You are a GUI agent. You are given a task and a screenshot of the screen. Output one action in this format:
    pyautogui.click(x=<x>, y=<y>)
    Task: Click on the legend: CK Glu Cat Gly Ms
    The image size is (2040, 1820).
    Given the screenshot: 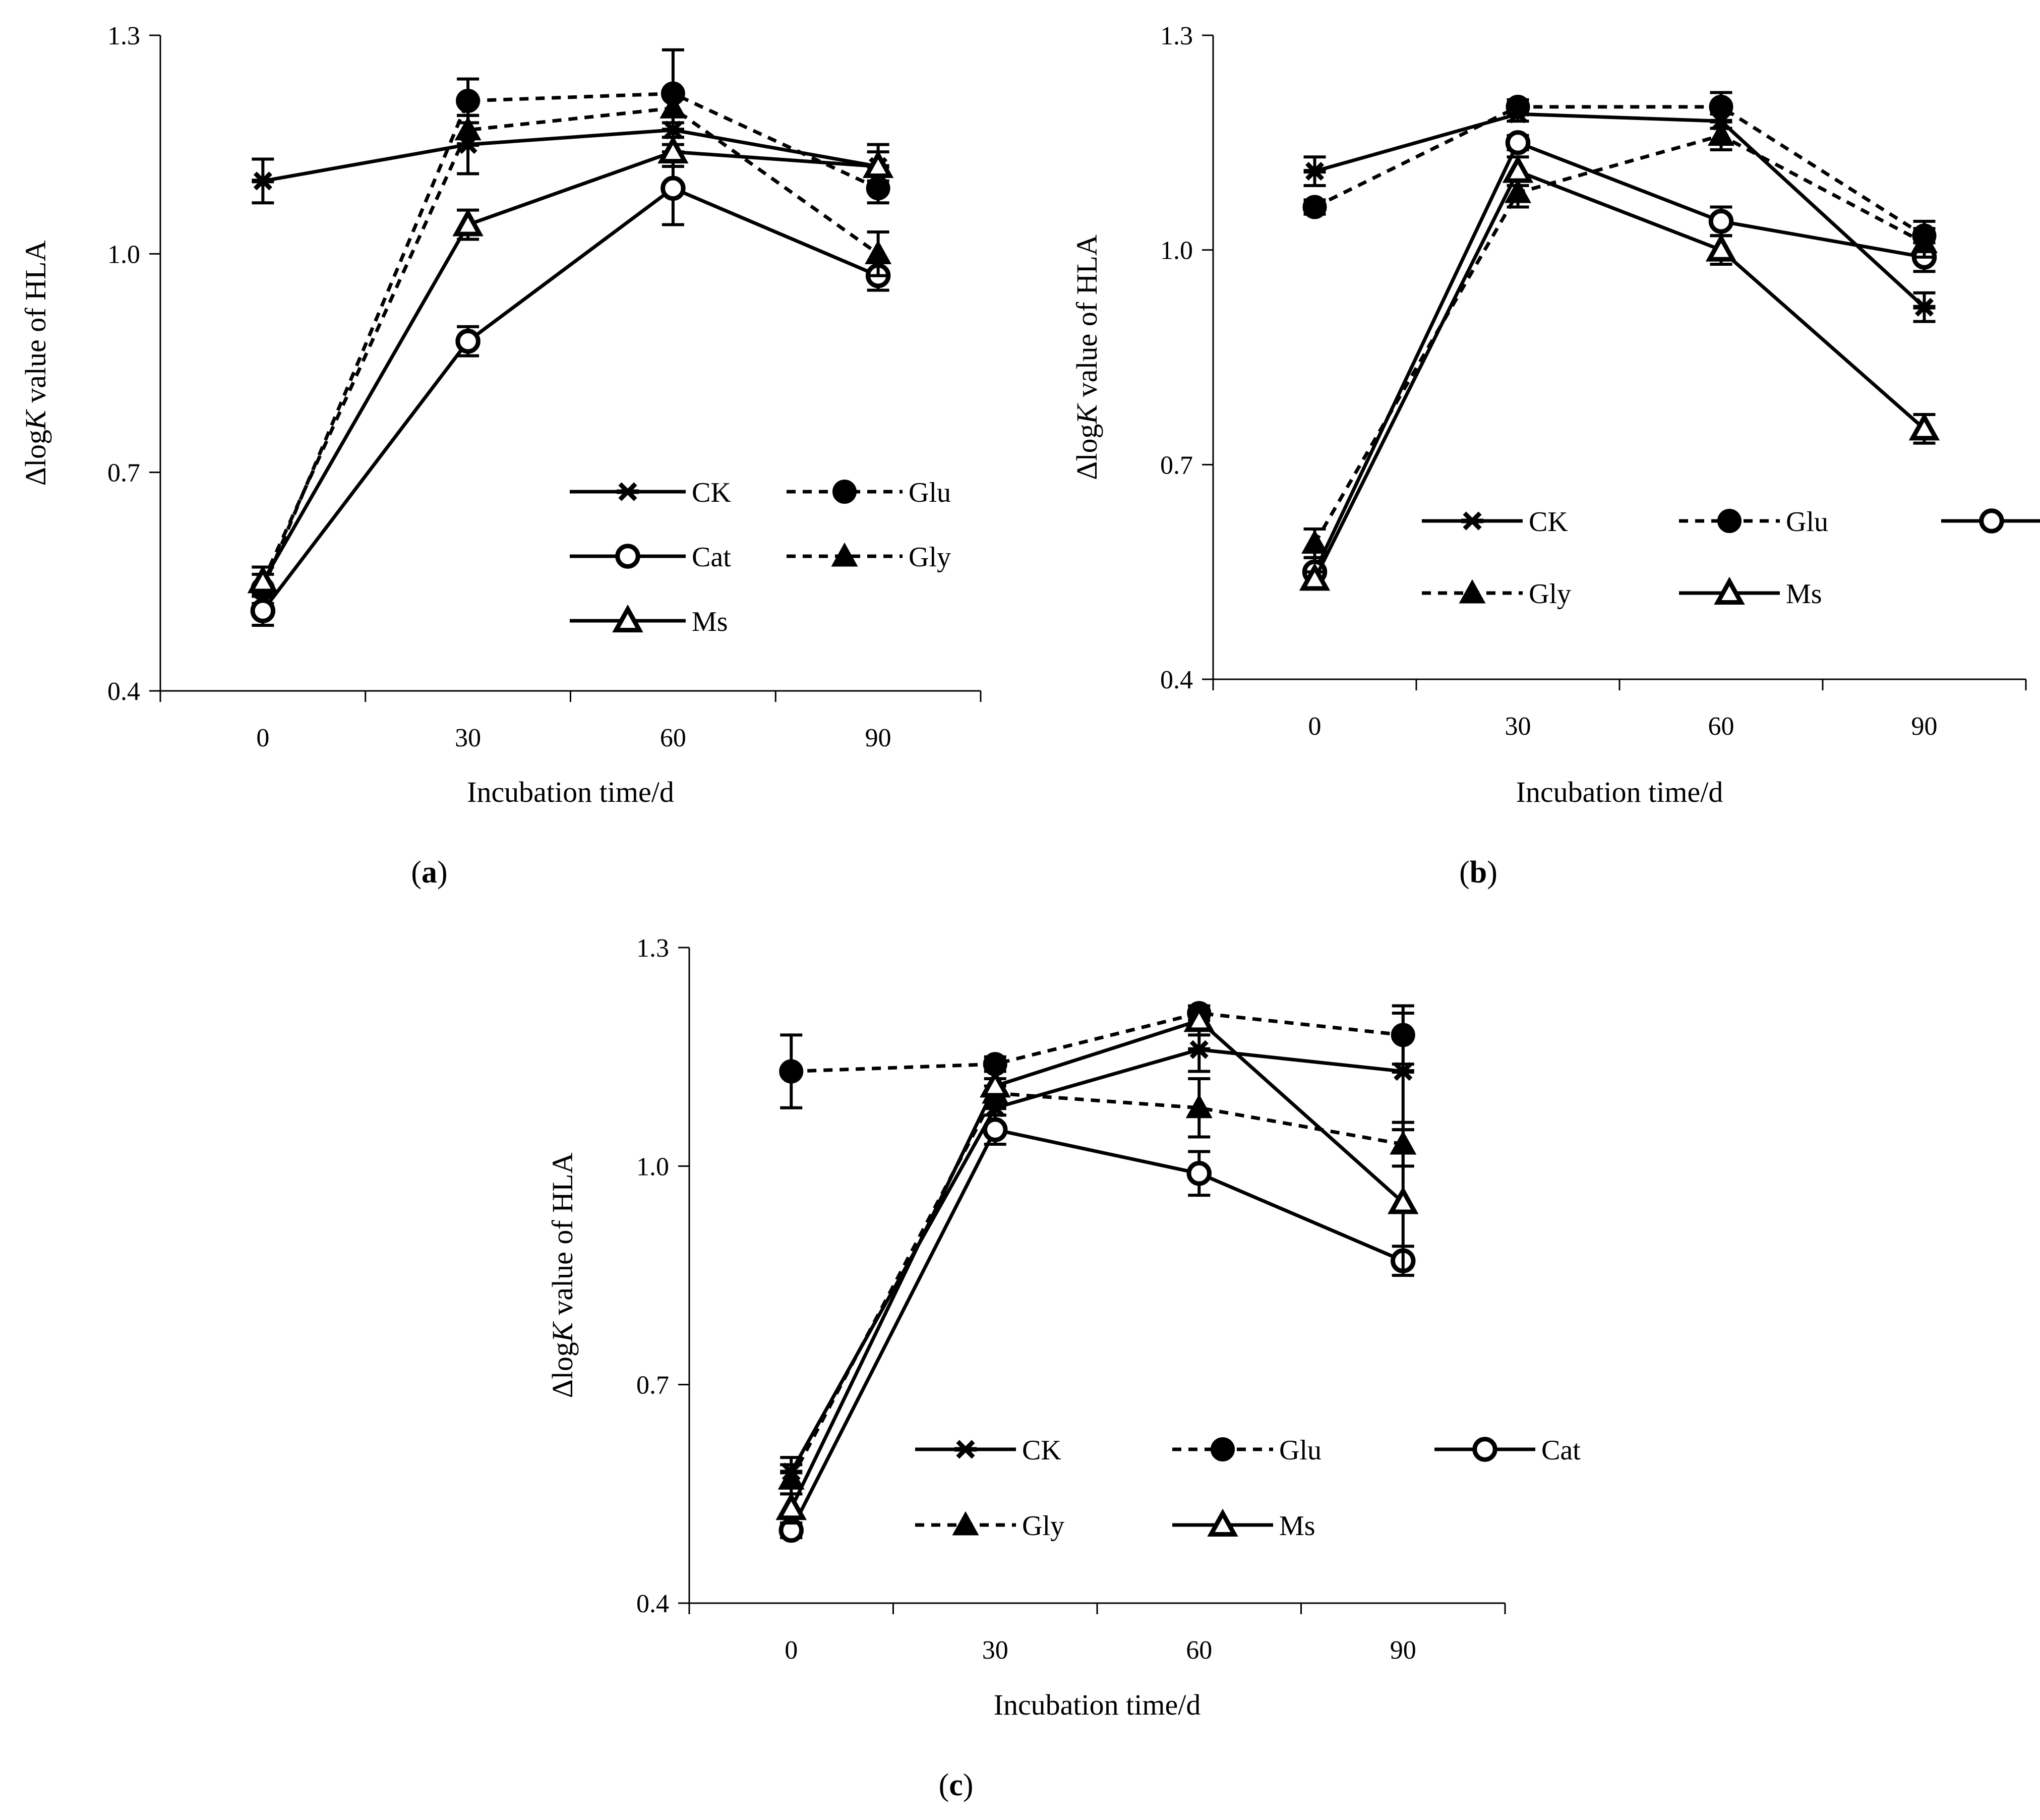 What is the action you would take?
    pyautogui.click(x=760, y=557)
    